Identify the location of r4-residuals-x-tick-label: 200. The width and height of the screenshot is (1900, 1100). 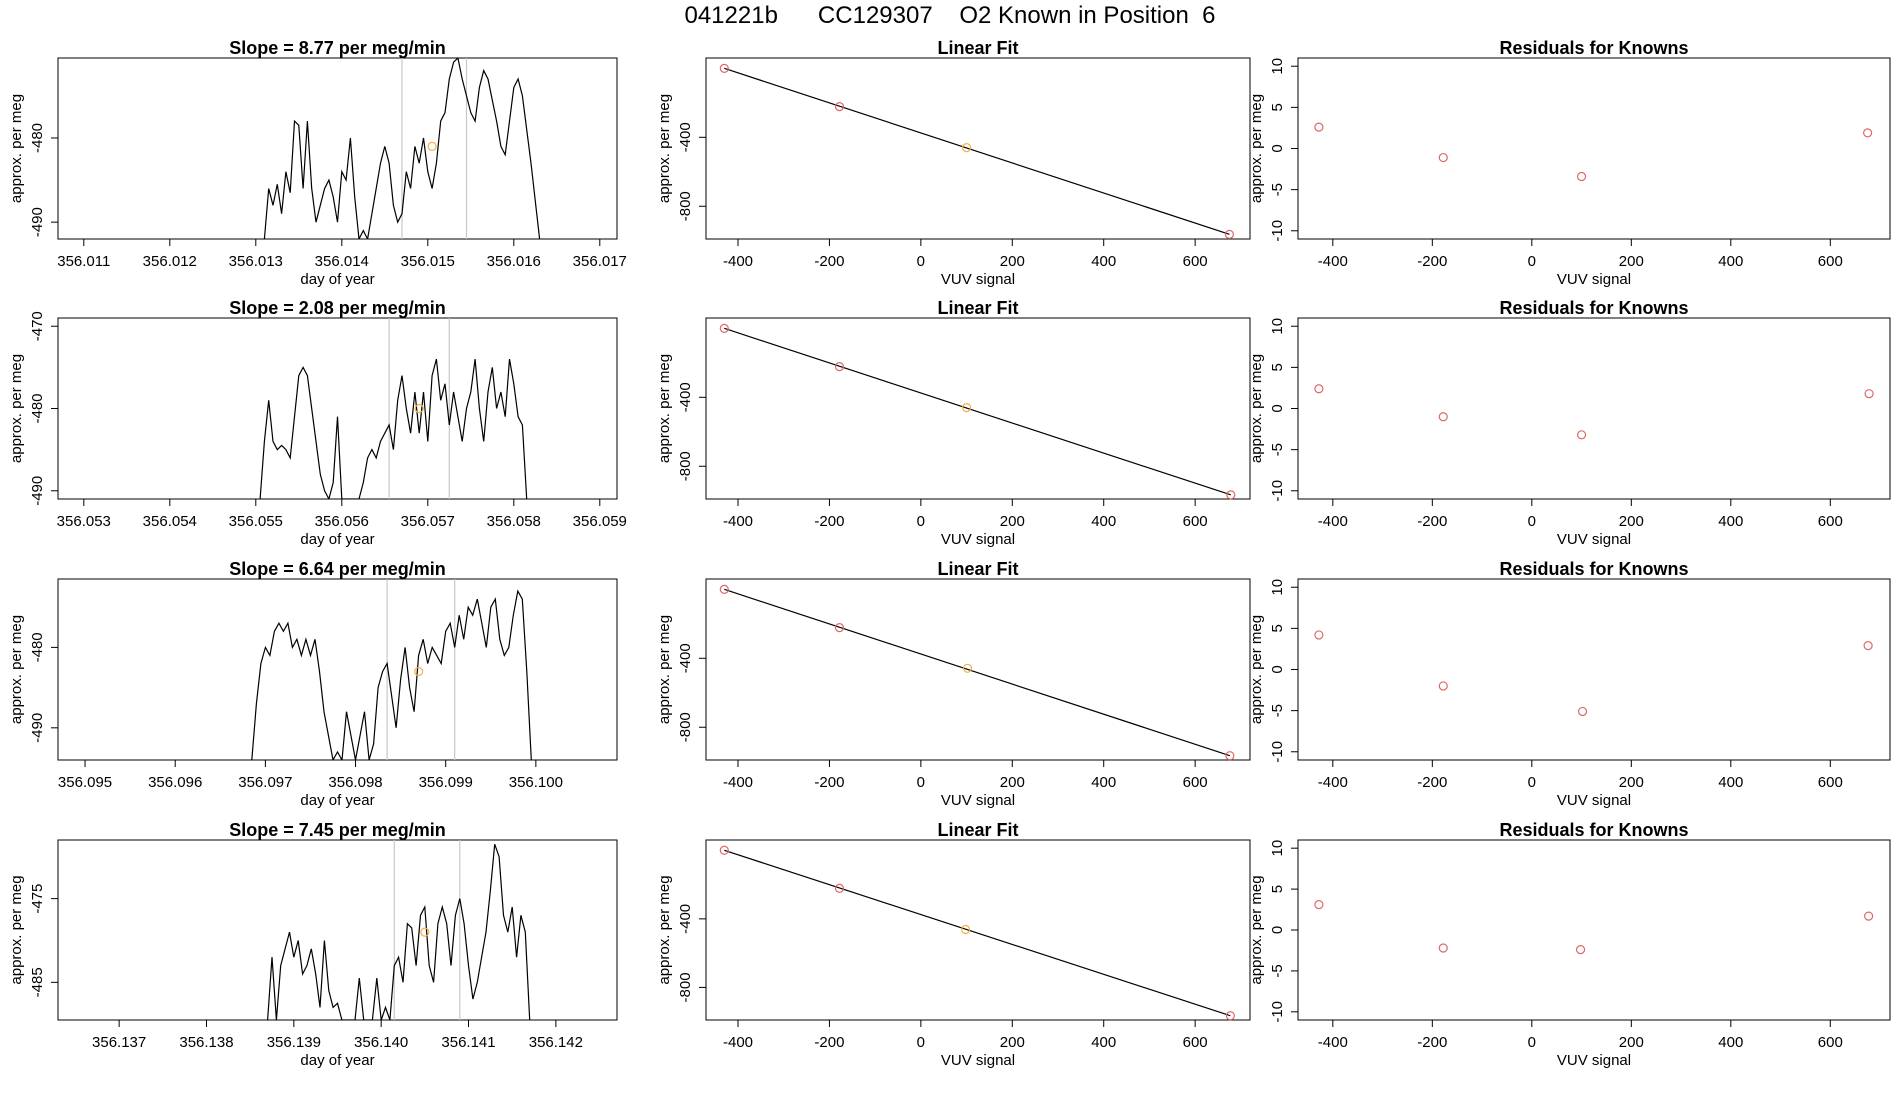
(1631, 1042).